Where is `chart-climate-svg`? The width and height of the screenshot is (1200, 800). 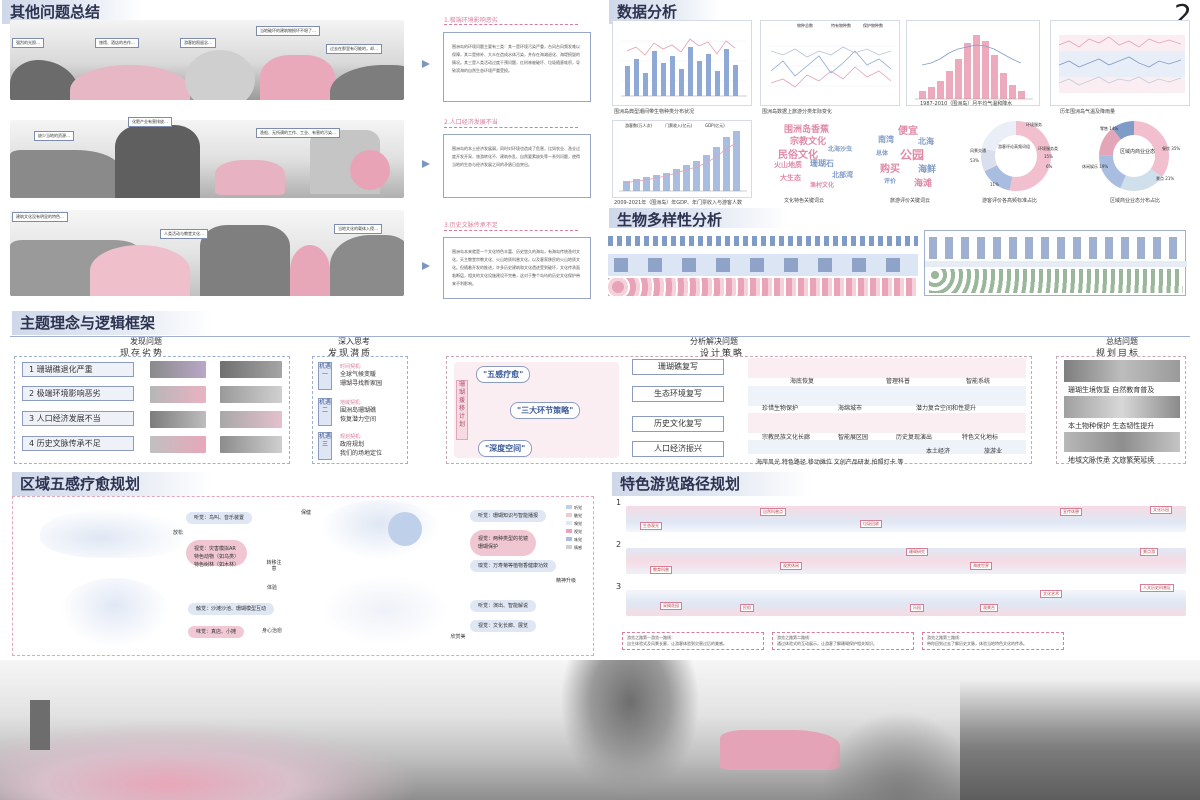 chart-climate-svg is located at coordinates (974, 67).